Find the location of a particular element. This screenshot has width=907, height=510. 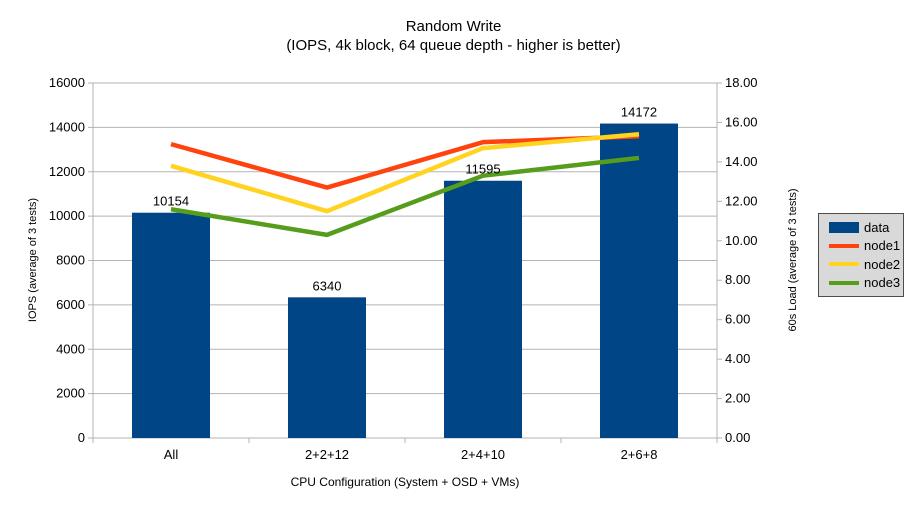

bar-value-label: 6340 is located at coordinates (327, 285).